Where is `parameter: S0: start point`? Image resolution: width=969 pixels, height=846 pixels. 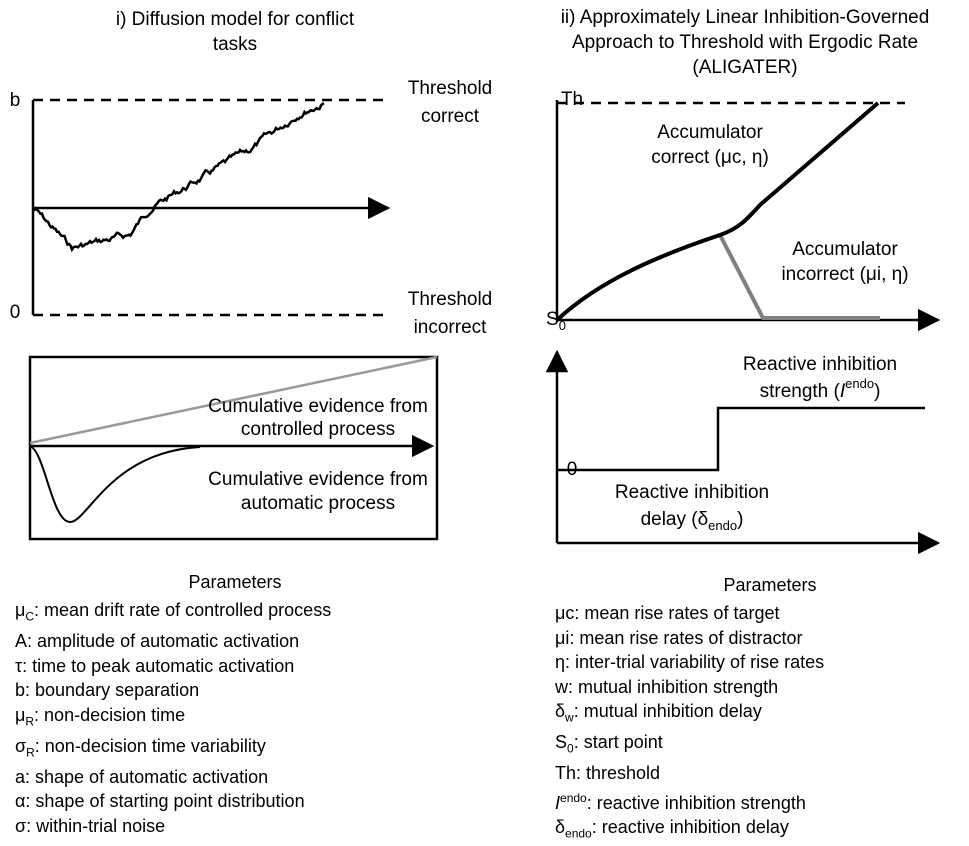
parameter: S0: start point is located at coordinates (689, 745).